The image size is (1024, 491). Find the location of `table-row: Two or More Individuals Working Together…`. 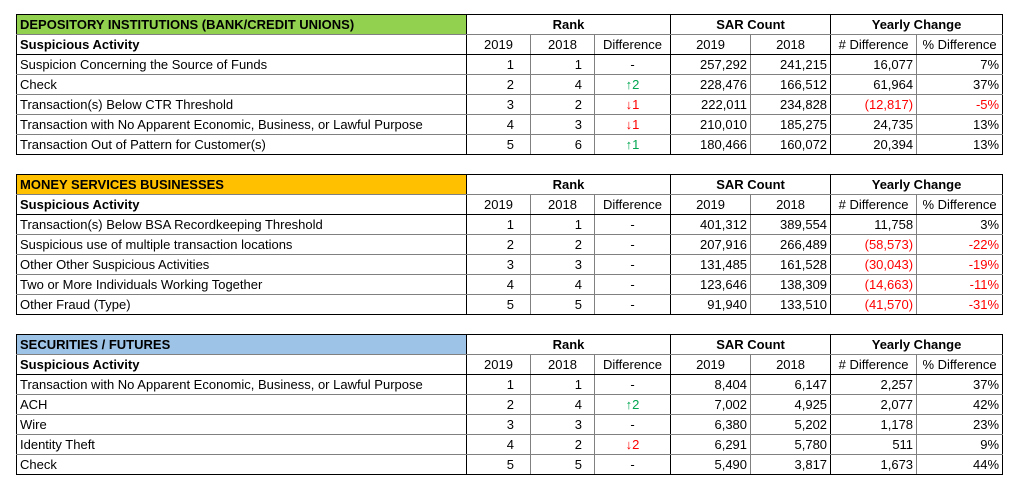

table-row: Two or More Individuals Working Together… is located at coordinates (510, 284).